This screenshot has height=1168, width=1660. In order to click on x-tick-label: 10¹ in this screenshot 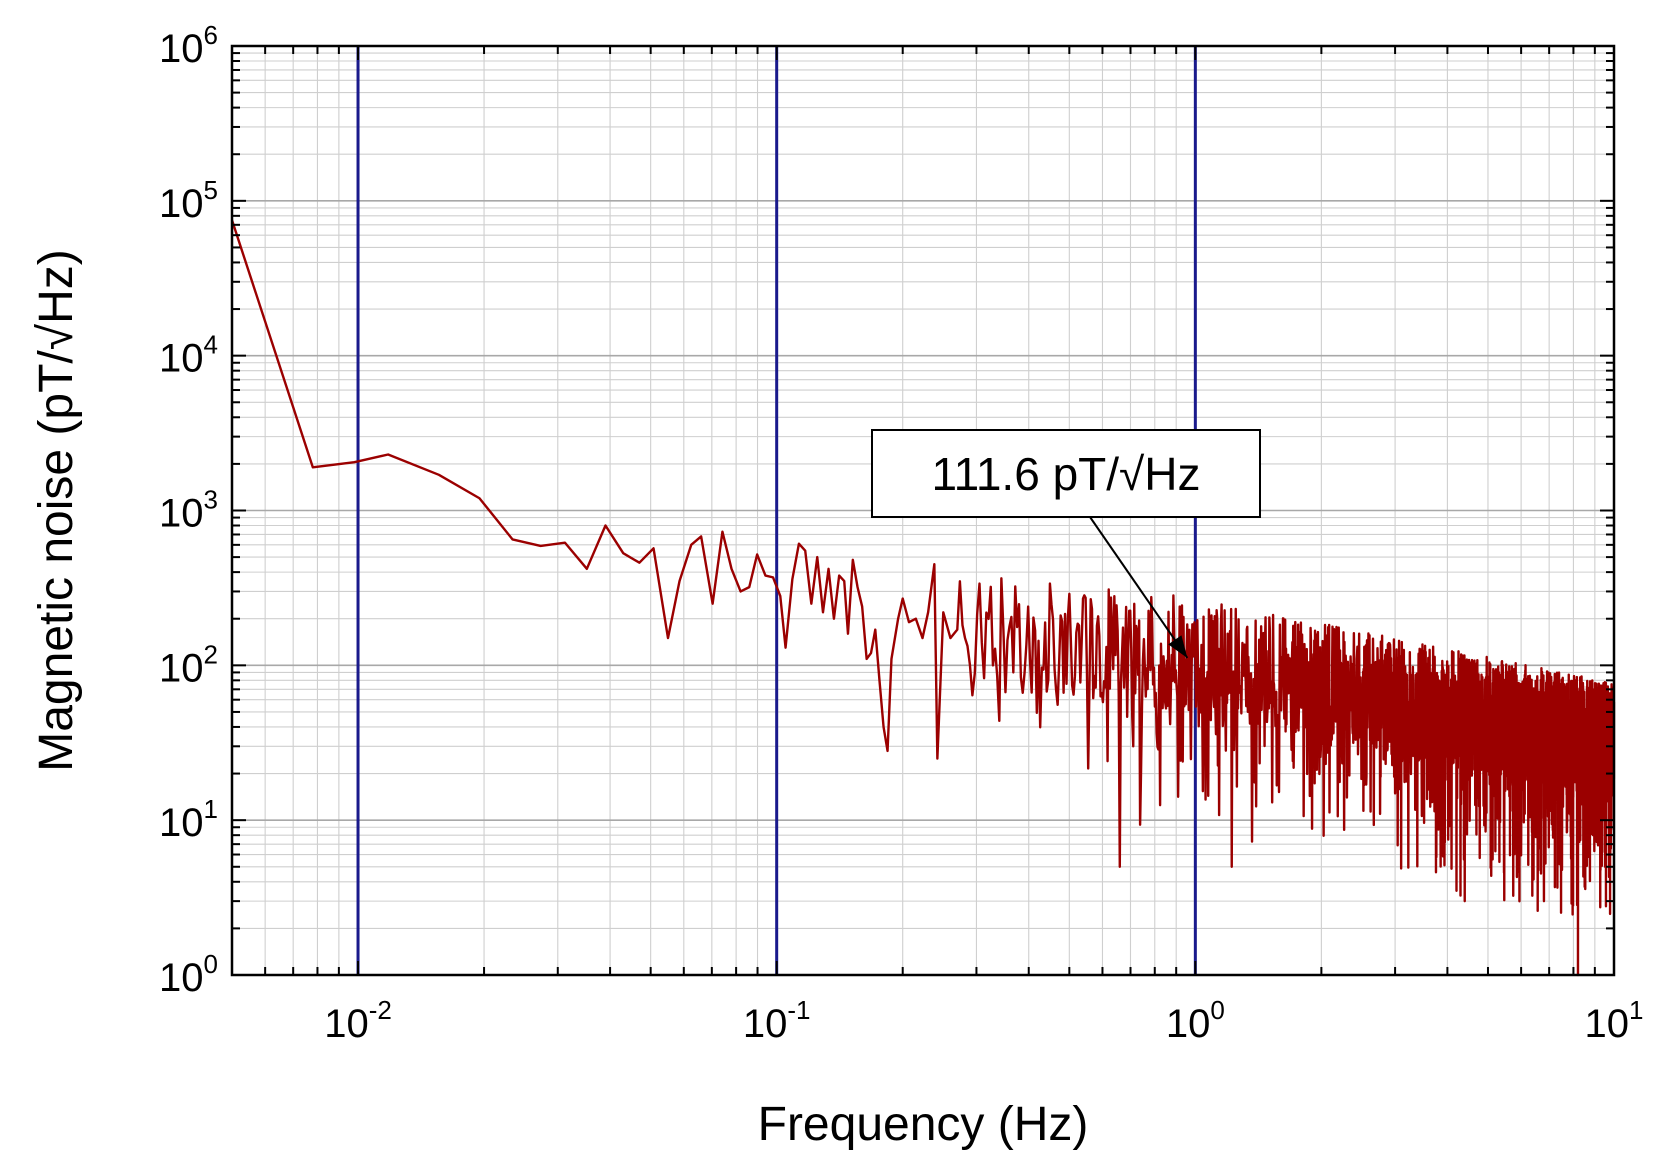, I will do `click(1614, 1020)`.